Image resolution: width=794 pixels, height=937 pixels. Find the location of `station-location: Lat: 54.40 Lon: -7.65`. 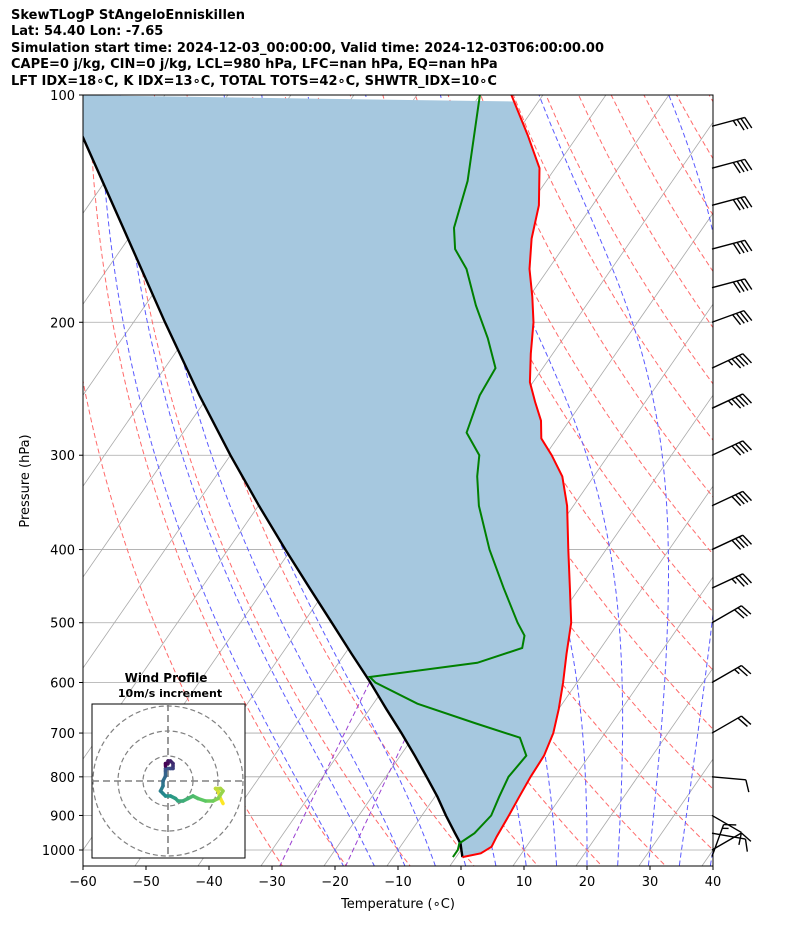

station-location: Lat: 54.40 Lon: -7.65 is located at coordinates (87, 32).